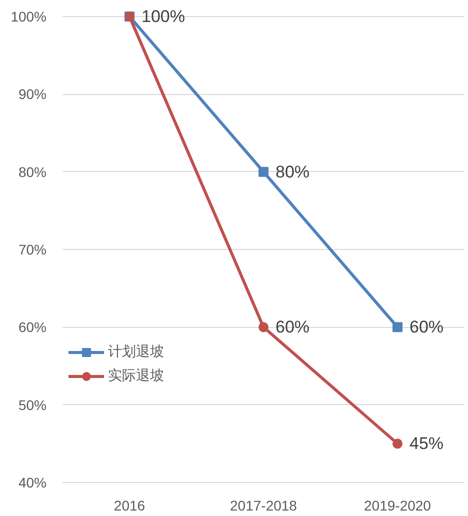  What do you see at coordinates (32, 94) in the screenshot?
I see `y-tick-label: 90%` at bounding box center [32, 94].